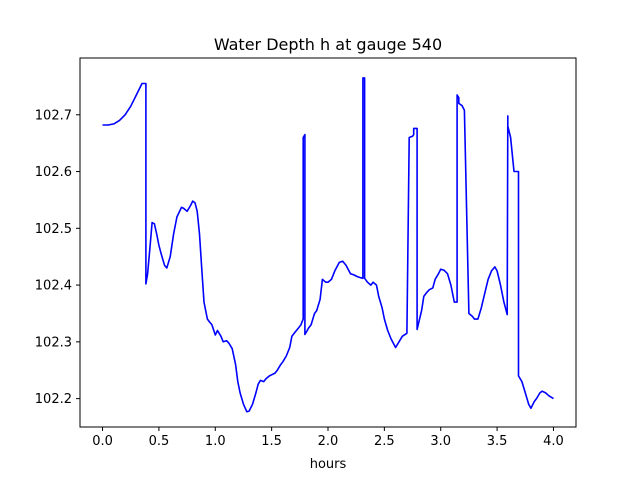 The width and height of the screenshot is (640, 480). Describe the element at coordinates (328, 44) in the screenshot. I see `chart-title: Water Depth h at gauge 540` at that location.